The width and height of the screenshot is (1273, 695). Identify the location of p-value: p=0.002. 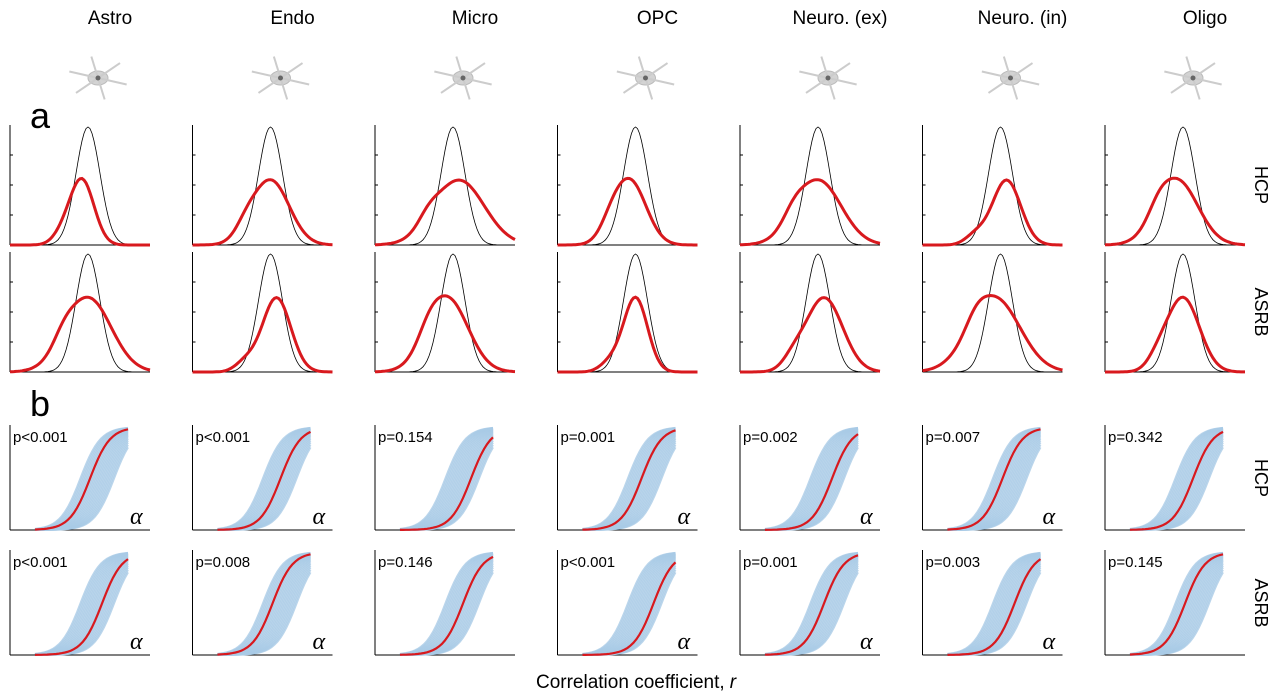
(770, 437).